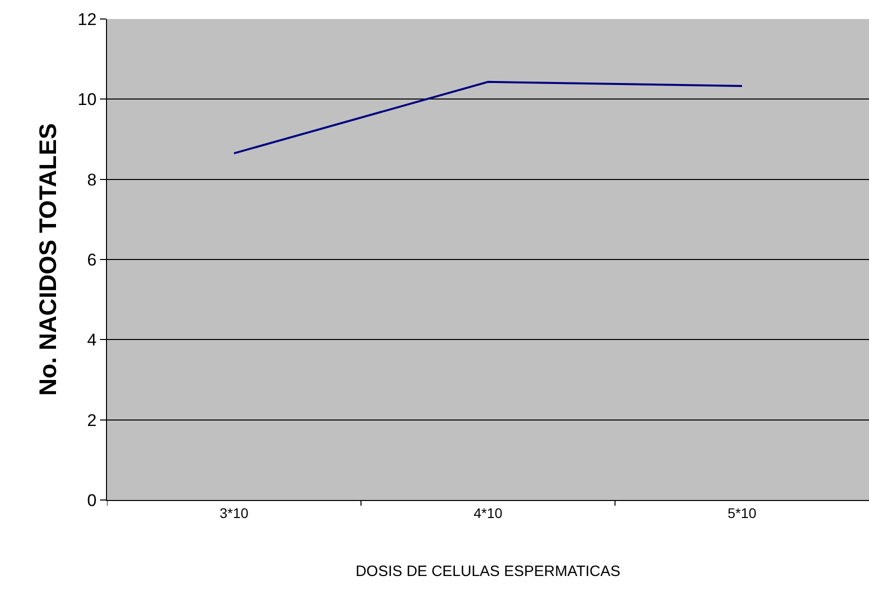 The width and height of the screenshot is (869, 607). I want to click on y-tick-label: 2, so click(92, 420).